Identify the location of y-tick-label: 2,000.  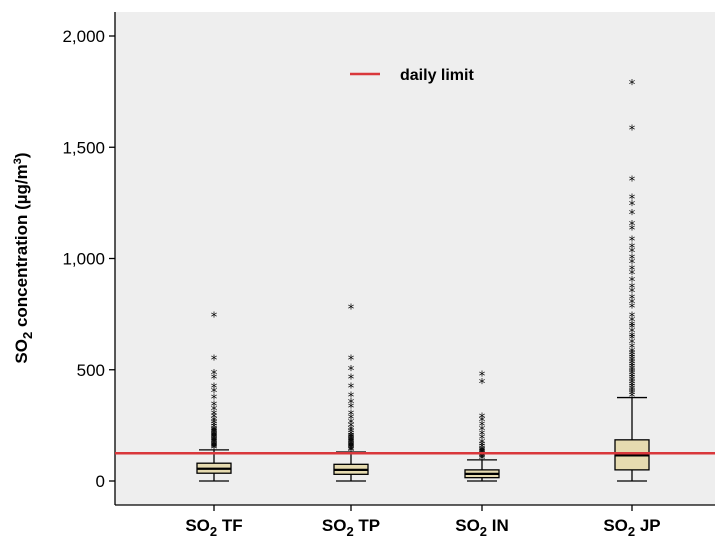
(83, 36).